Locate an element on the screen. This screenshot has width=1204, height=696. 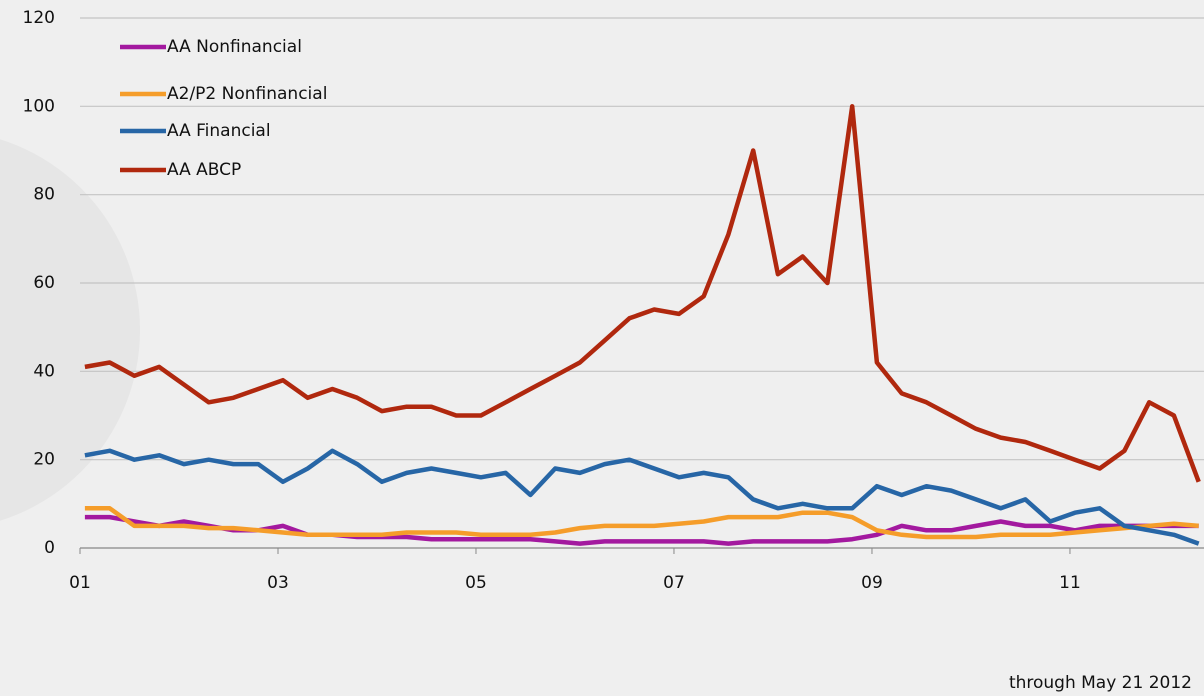
y-tick-label: 100 is located at coordinates (39, 106).